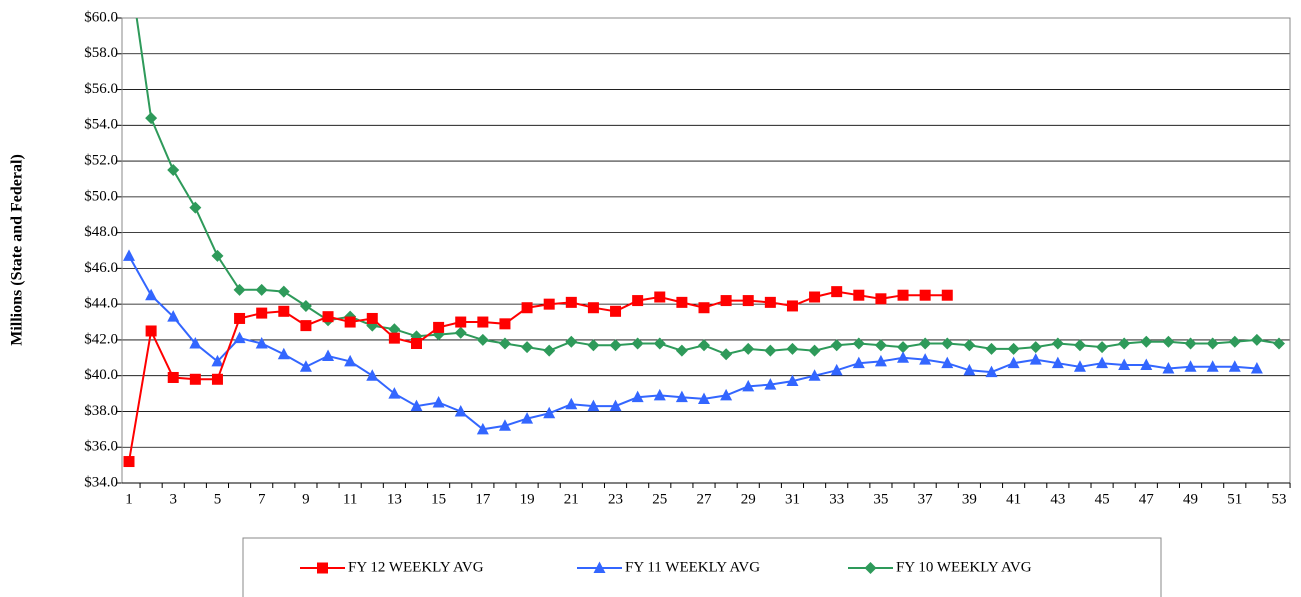 Image resolution: width=1301 pixels, height=597 pixels. I want to click on y-axis-label: Millions (State and Federal), so click(17, 250).